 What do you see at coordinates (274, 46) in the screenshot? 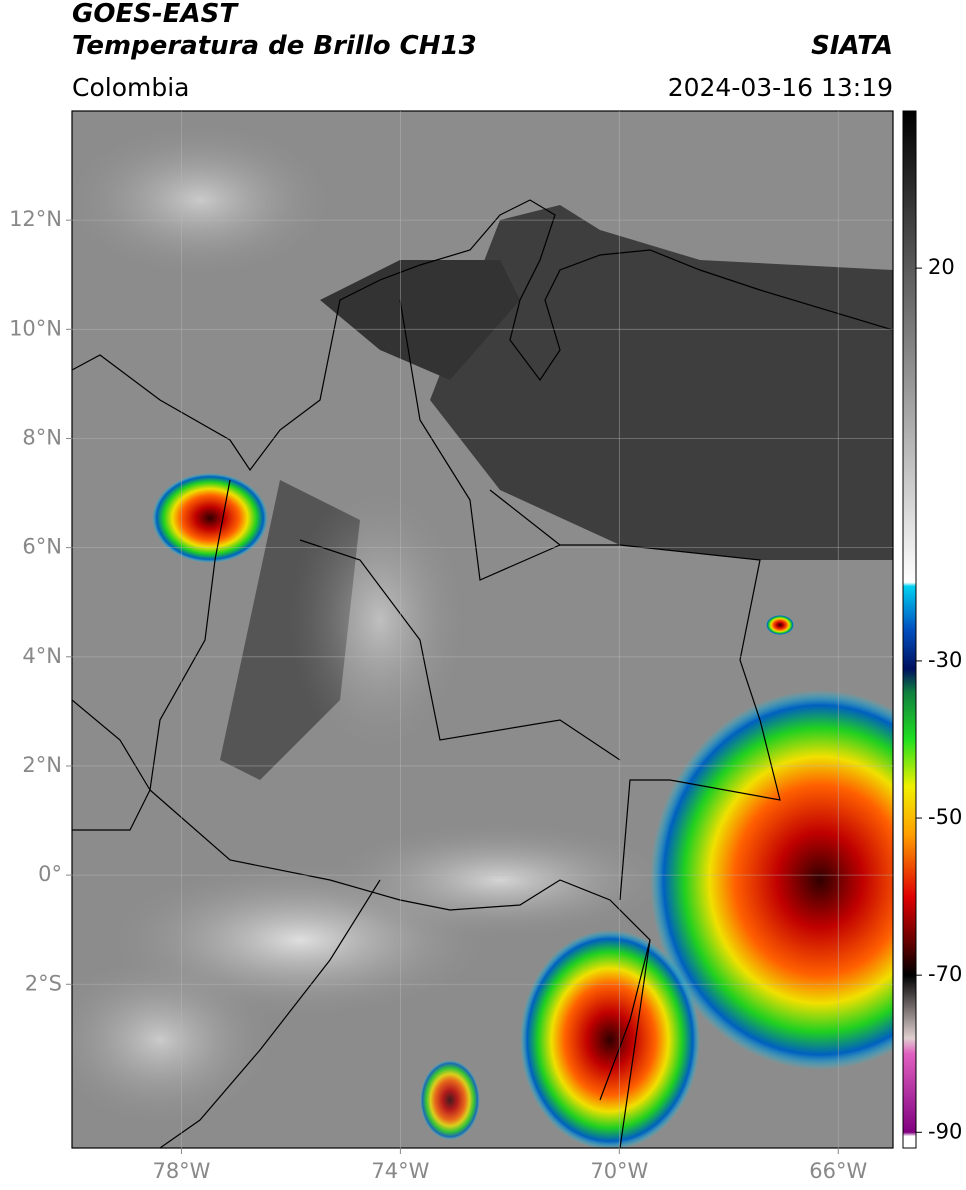
I see `subtitle: Temperatura de Brillo CH13` at bounding box center [274, 46].